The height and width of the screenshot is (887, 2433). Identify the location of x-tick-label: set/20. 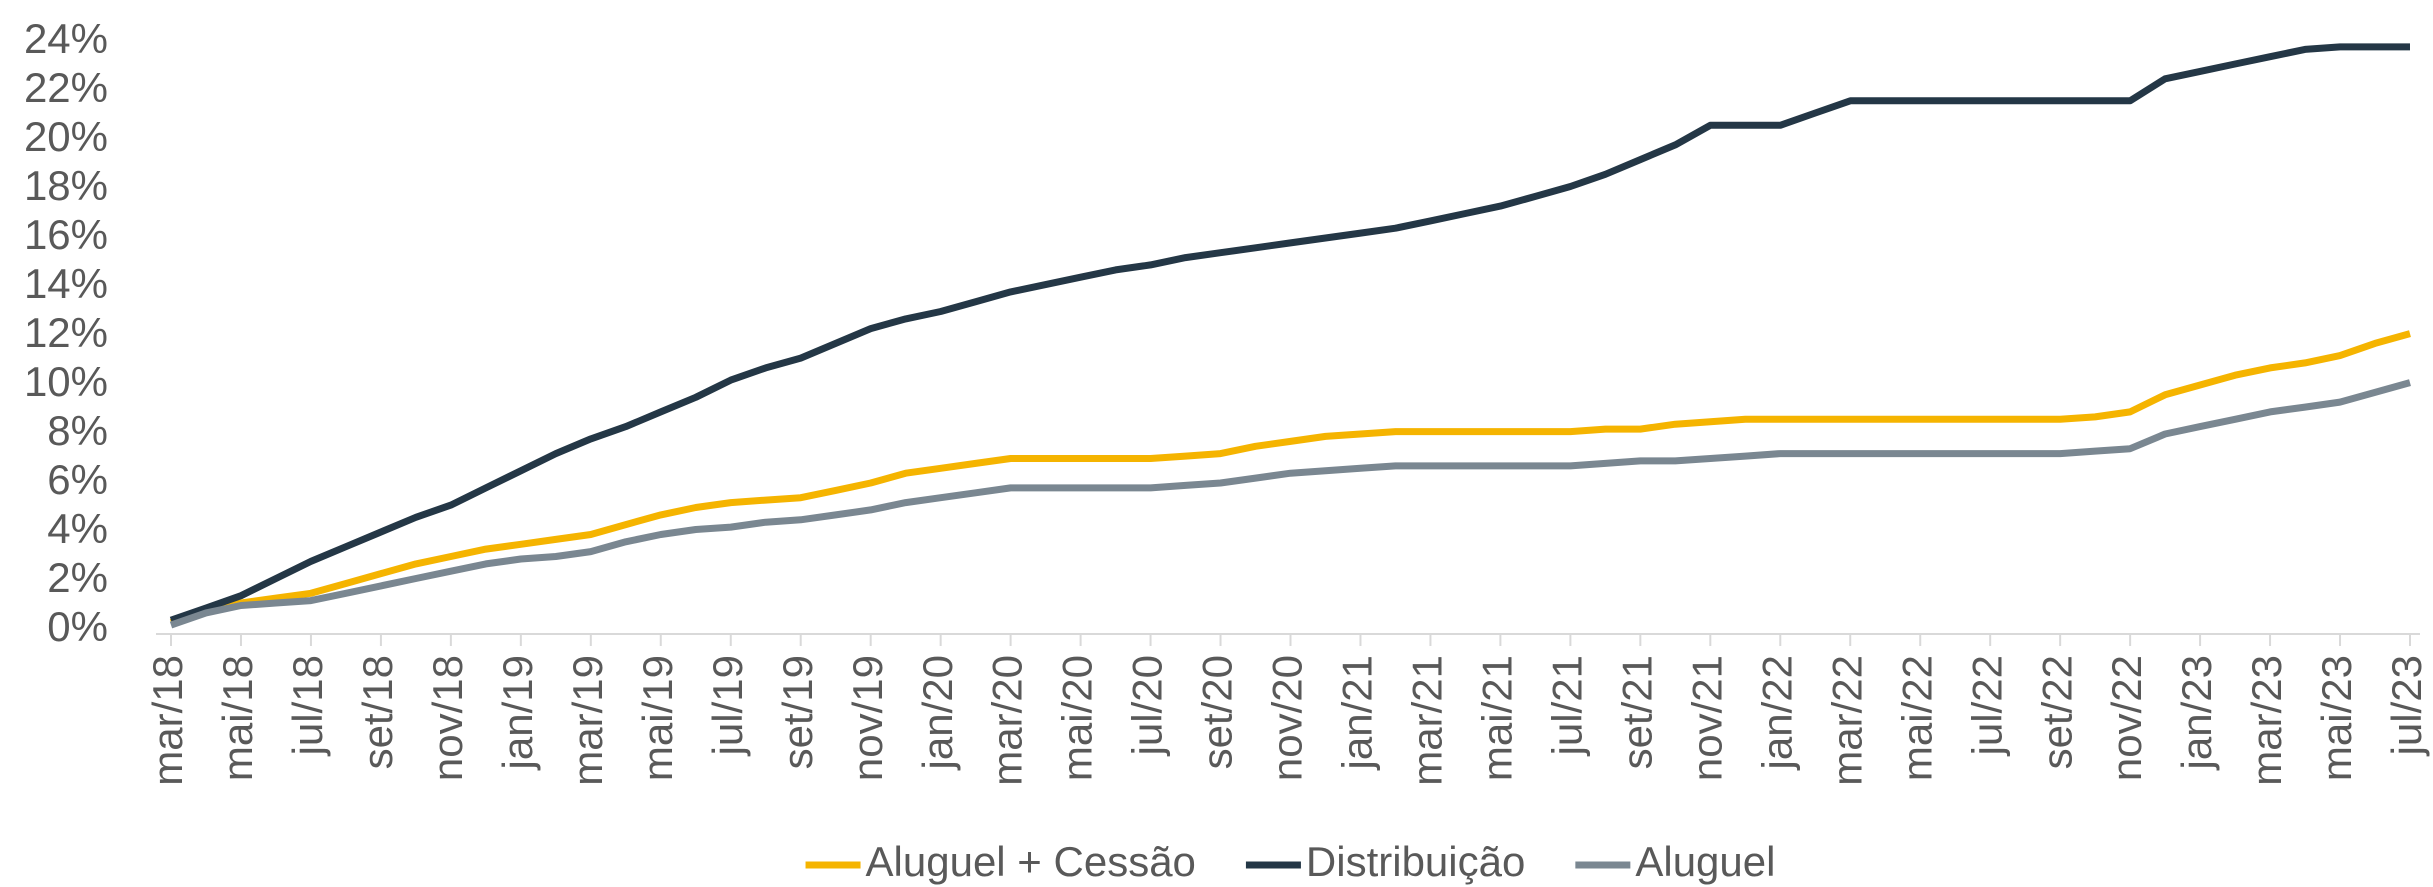
(1217, 712).